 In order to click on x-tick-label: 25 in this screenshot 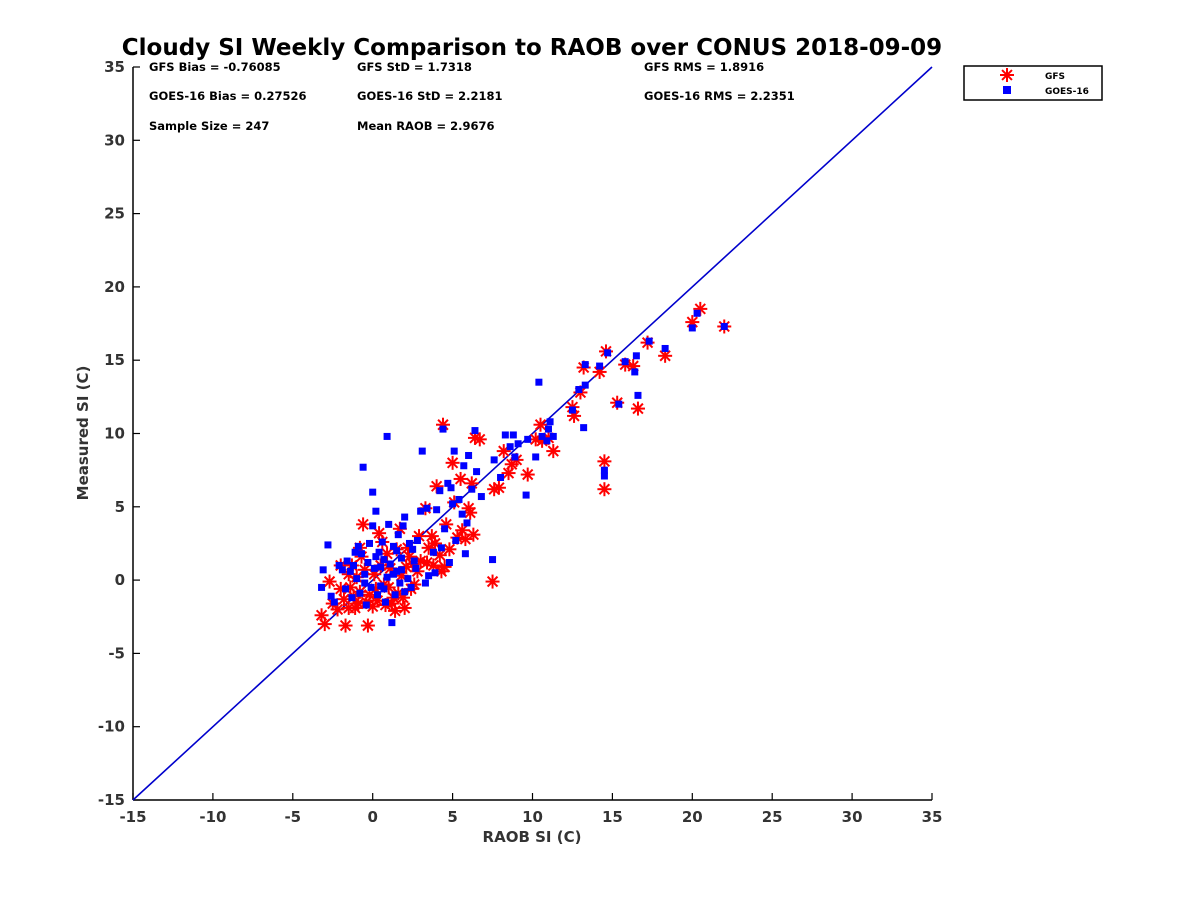, I will do `click(772, 817)`.